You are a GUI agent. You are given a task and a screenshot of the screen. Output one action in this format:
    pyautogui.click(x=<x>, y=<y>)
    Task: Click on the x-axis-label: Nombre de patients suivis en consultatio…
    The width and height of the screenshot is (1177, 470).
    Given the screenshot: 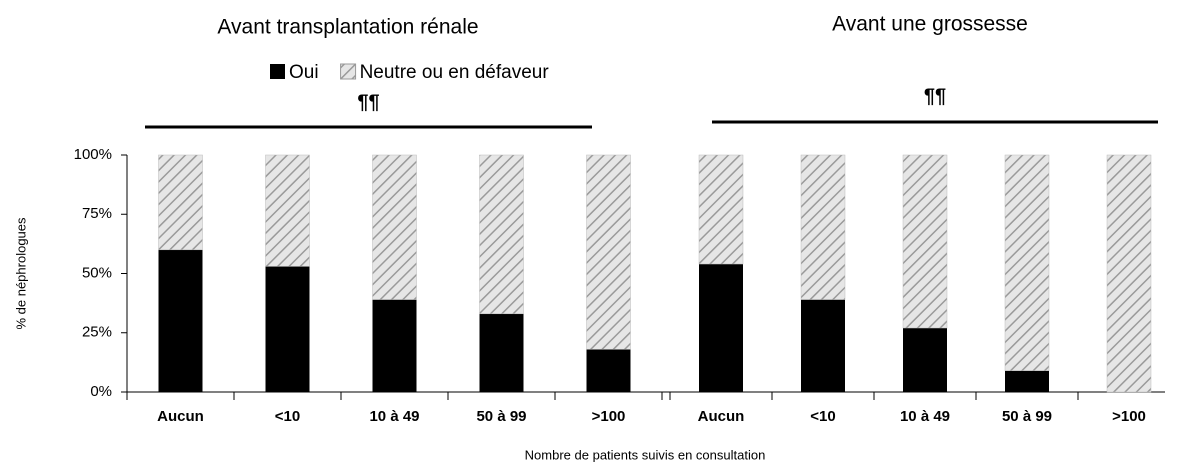 What is the action you would take?
    pyautogui.click(x=645, y=454)
    